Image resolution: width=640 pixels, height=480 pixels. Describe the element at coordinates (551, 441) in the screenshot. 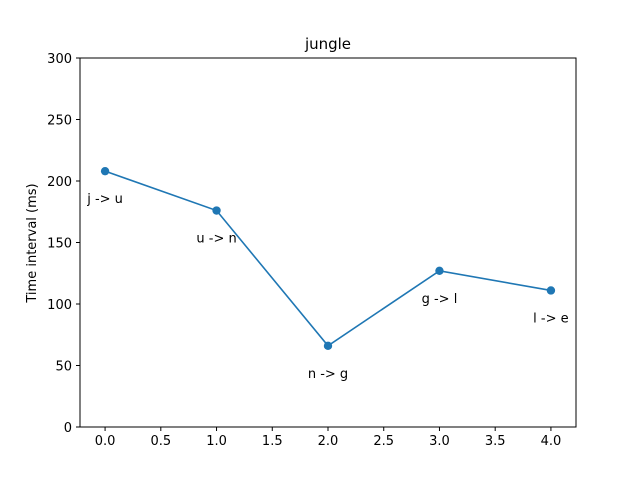

I see `x-tick-label: 4.0` at that location.